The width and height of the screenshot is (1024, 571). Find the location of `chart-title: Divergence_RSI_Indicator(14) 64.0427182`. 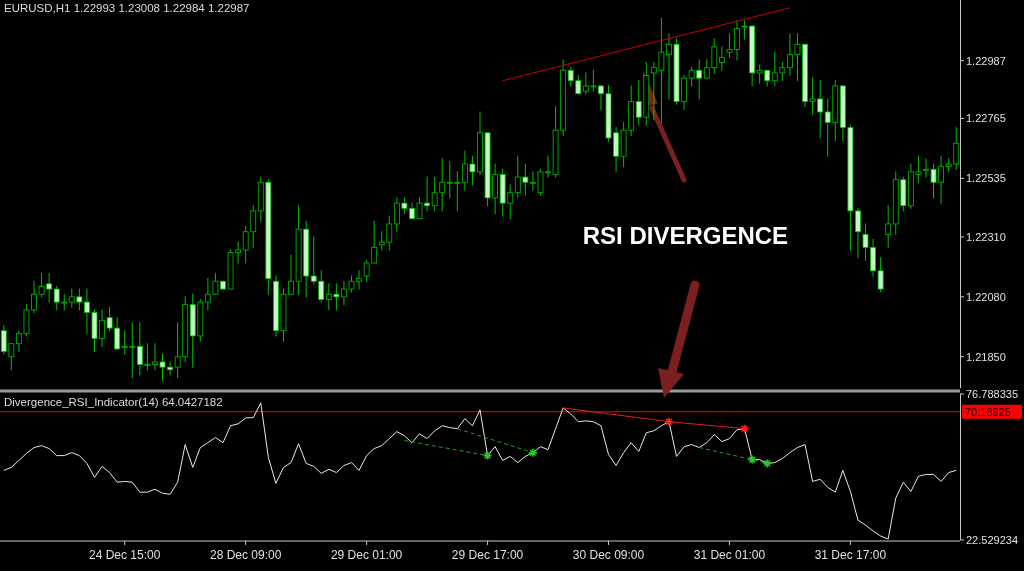

chart-title: Divergence_RSI_Indicator(14) 64.0427182 is located at coordinates (113, 402).